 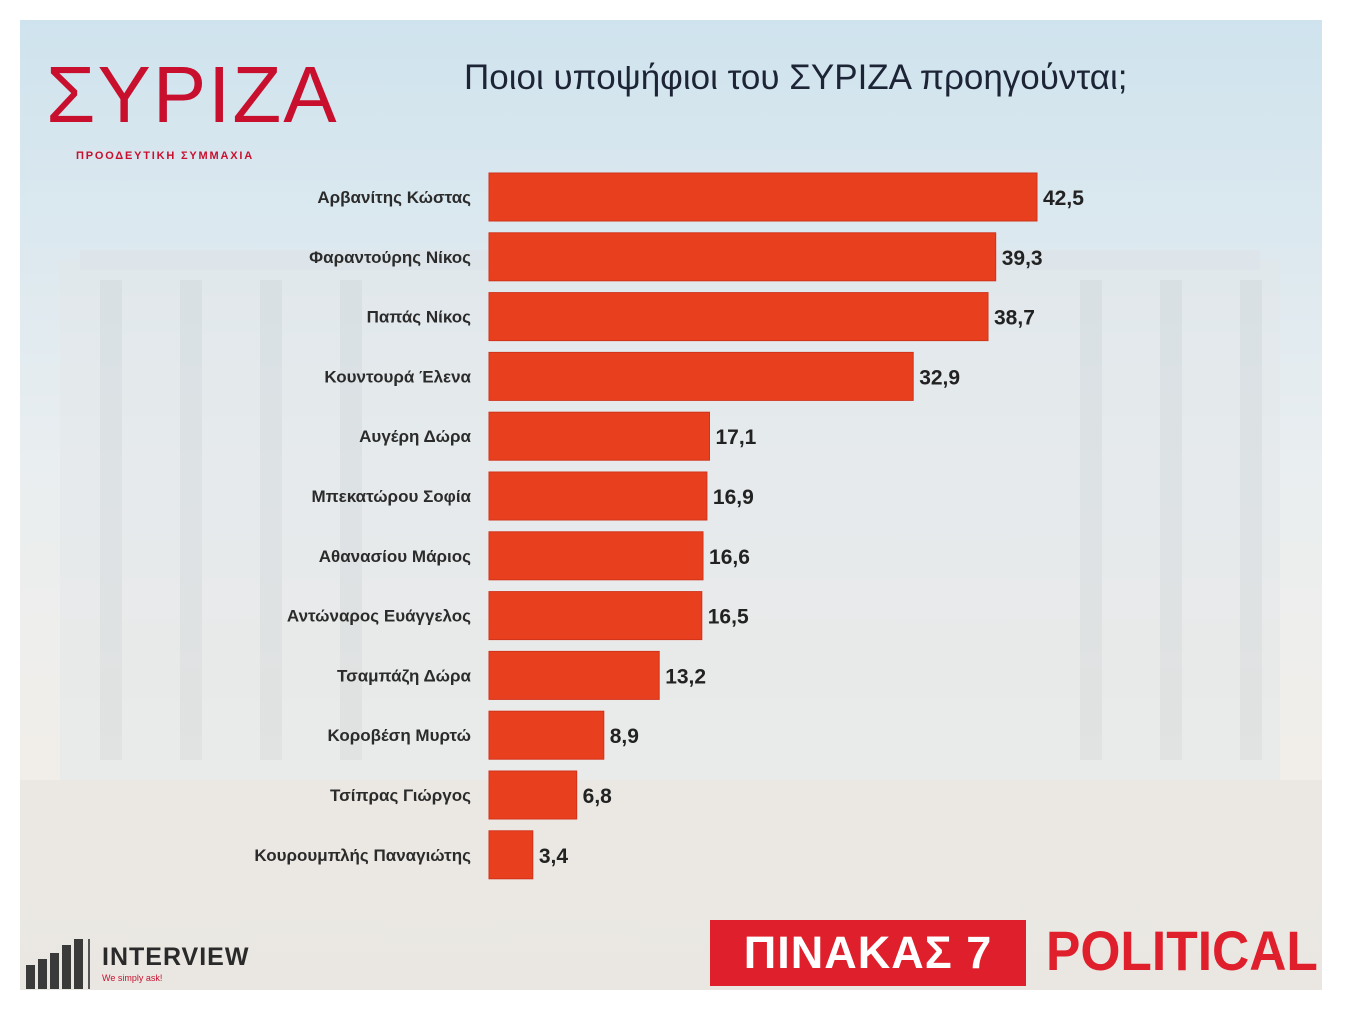 I want to click on category-label: Αντώναρος Ευάγγελος, so click(x=379, y=616).